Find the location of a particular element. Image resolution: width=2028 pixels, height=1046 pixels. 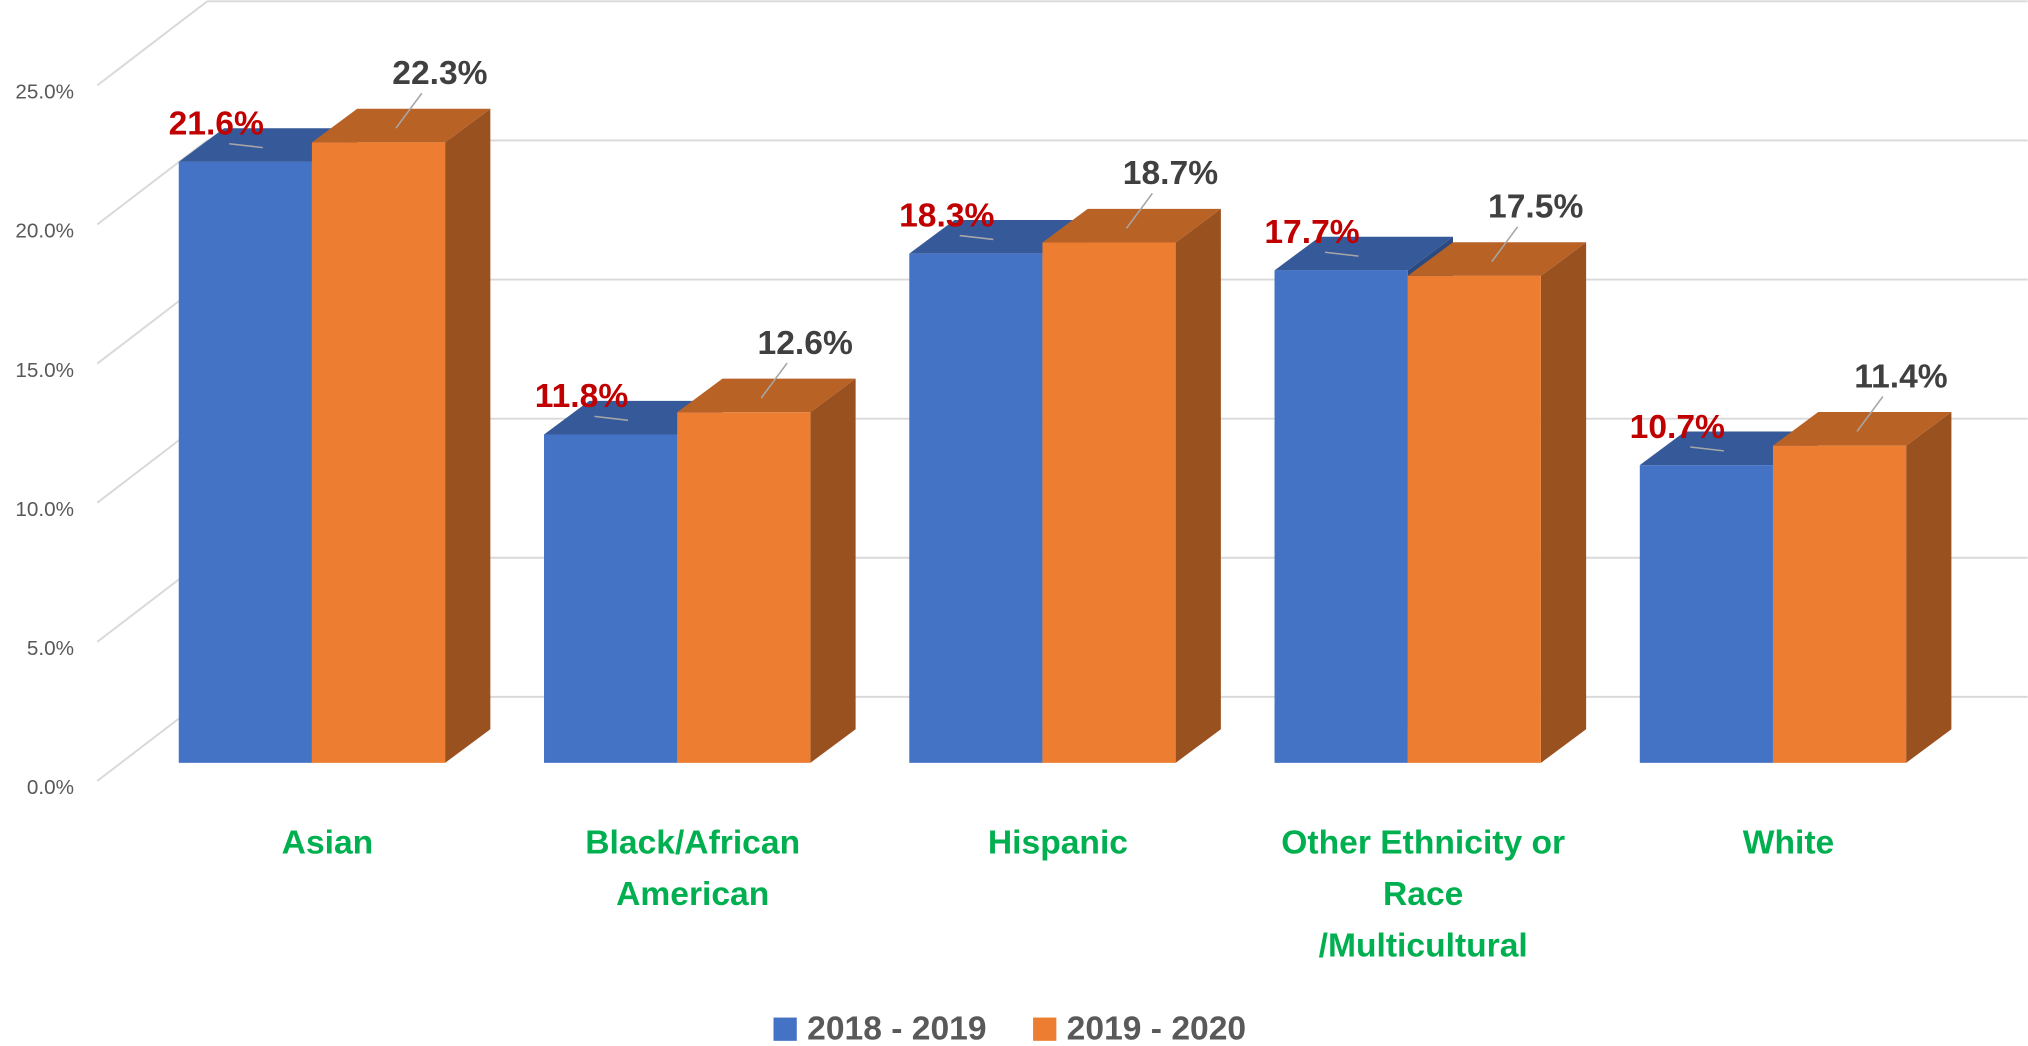

x-tick-label: Black/African American is located at coordinates (692, 868).